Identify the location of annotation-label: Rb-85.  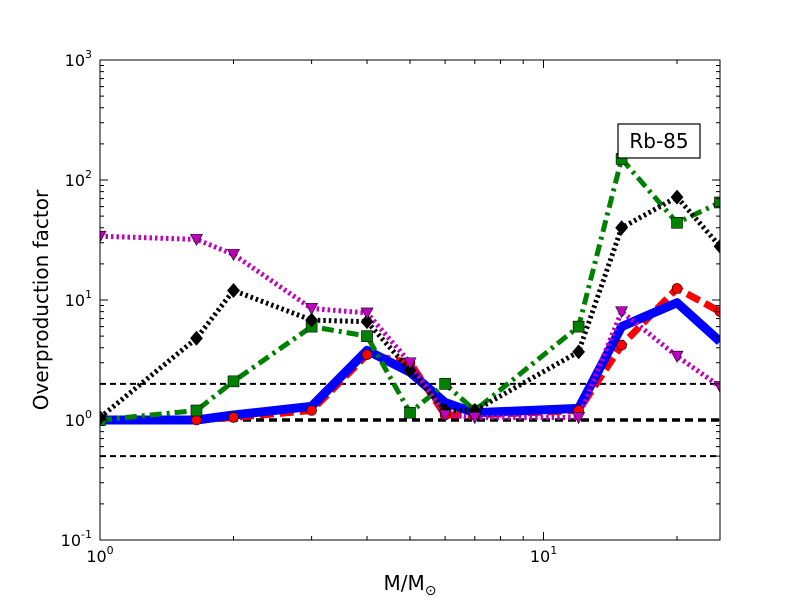
(658, 141).